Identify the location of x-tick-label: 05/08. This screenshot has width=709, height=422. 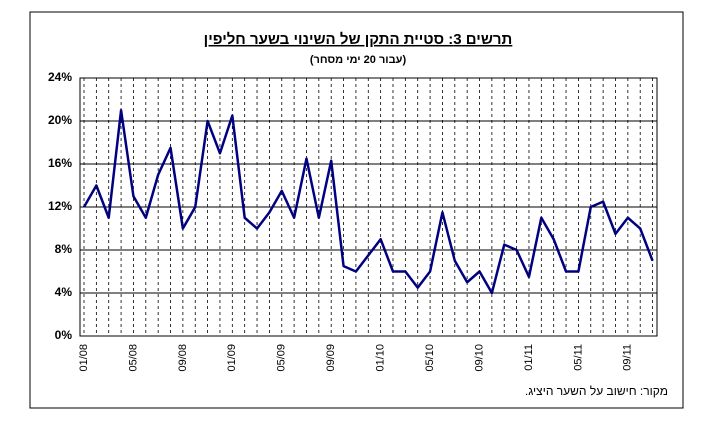
(133, 358).